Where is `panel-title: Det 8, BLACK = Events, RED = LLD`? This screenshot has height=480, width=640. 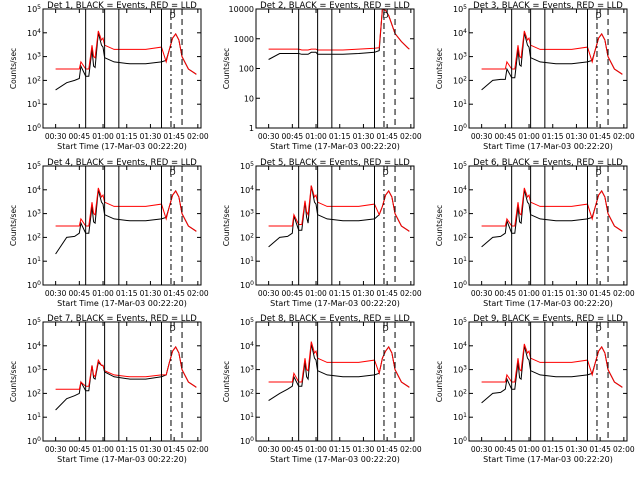 panel-title: Det 8, BLACK = Events, RED = LLD is located at coordinates (335, 319).